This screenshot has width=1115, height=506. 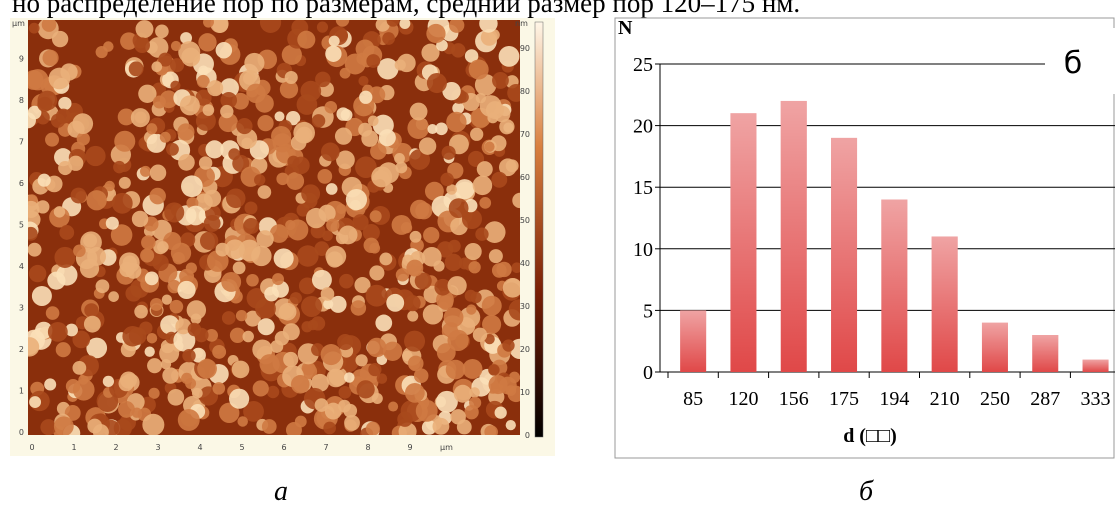 I want to click on afm-x-unit: µm, so click(x=446, y=447).